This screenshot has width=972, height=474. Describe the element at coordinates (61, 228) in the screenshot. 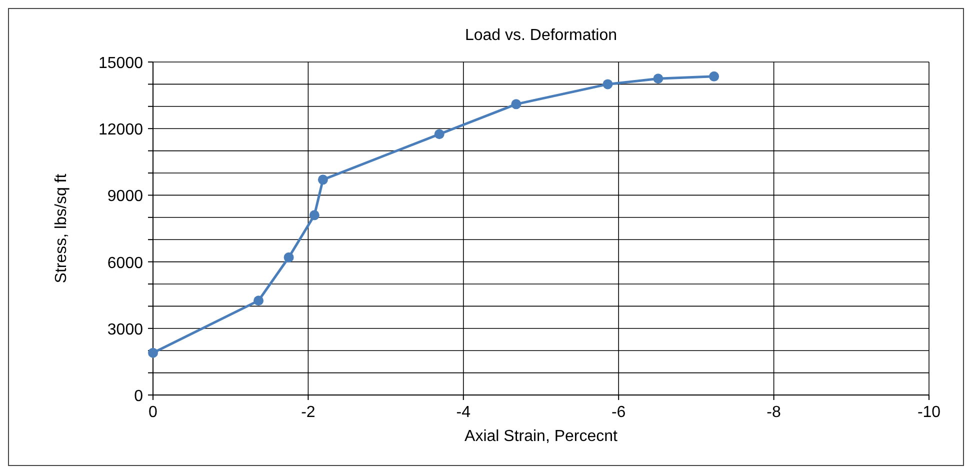

I see `y-axis-title: Stress, lbs/sq ft` at that location.